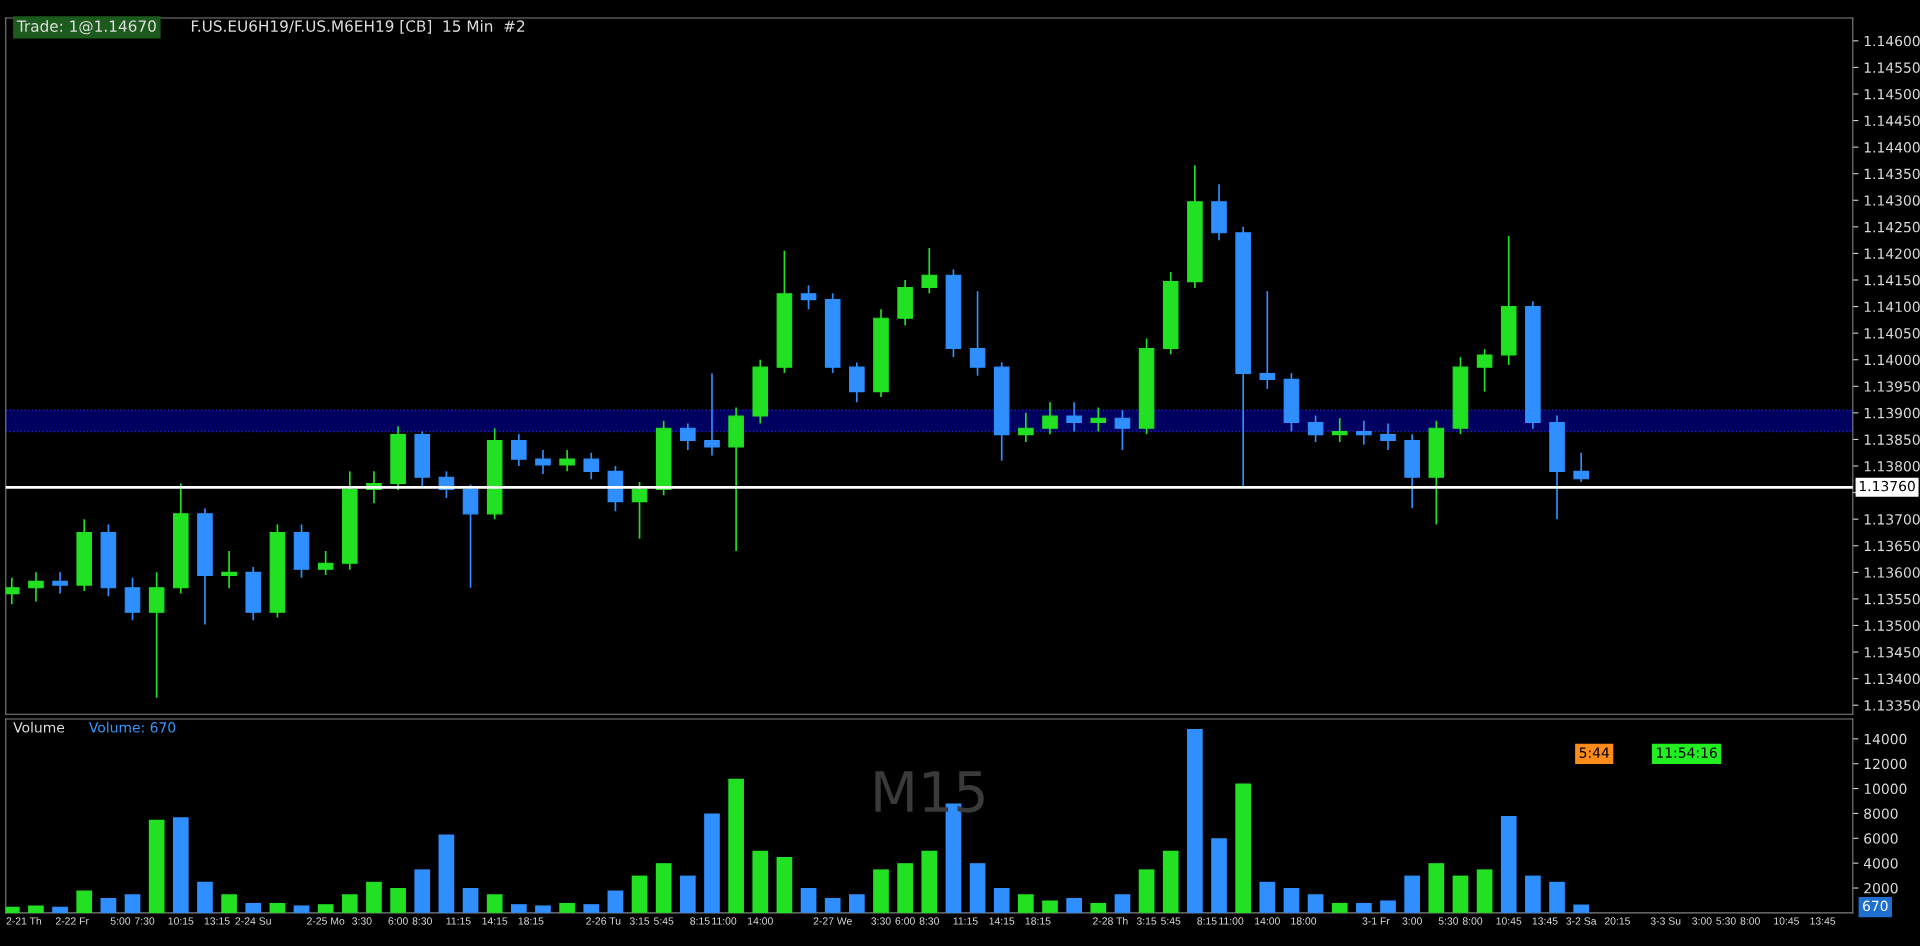 This screenshot has width=1920, height=946. What do you see at coordinates (1881, 813) in the screenshot?
I see `y-tick-label: 8000` at bounding box center [1881, 813].